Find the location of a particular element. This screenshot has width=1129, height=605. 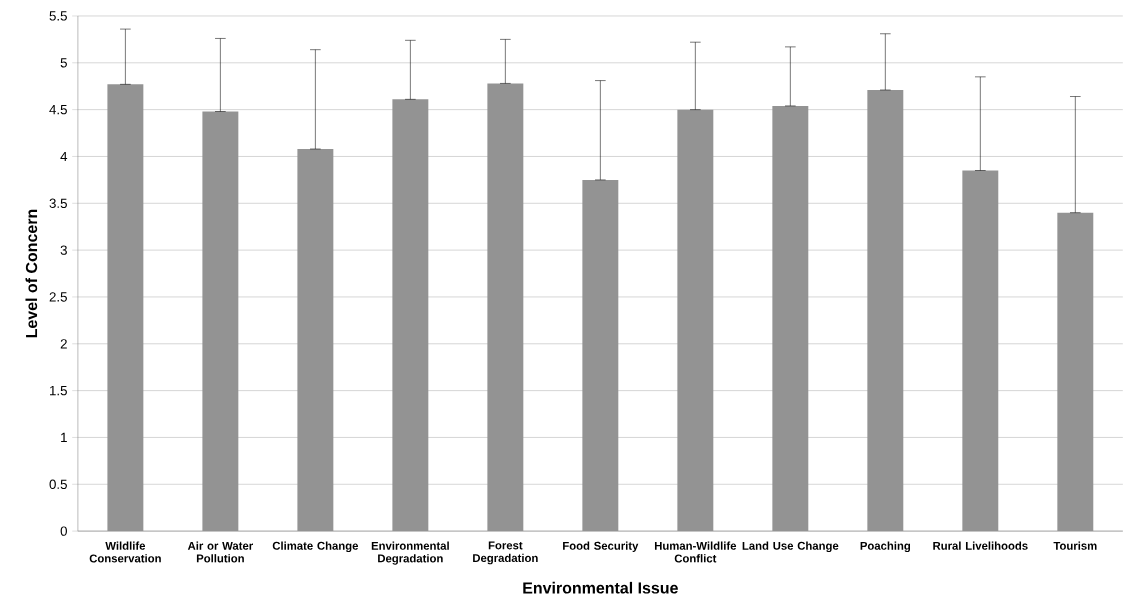

y-tick-label: 3 is located at coordinates (63, 250).